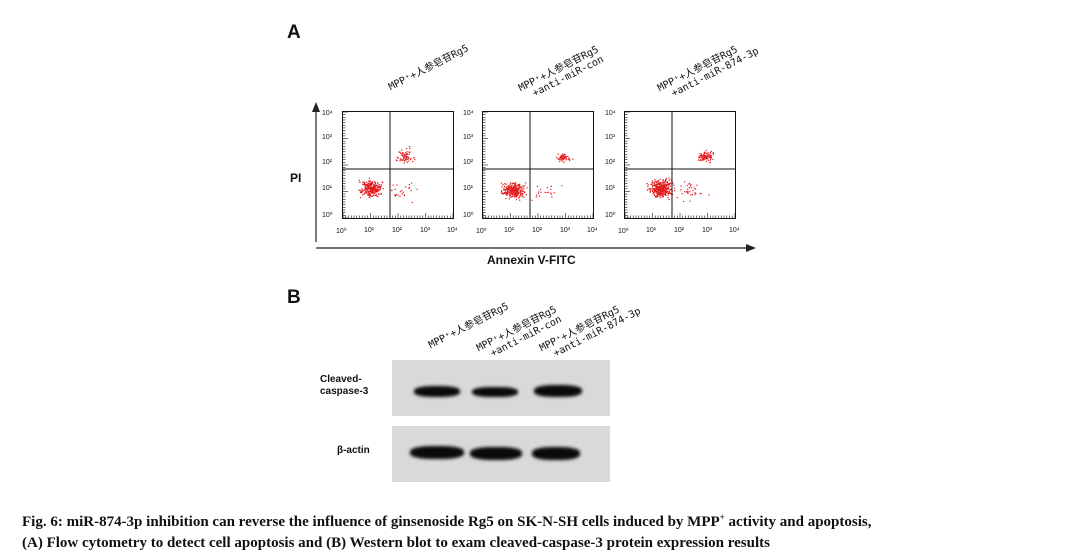 This screenshot has height=559, width=1065. Describe the element at coordinates (536, 248) in the screenshot. I see `x-axis-arrow` at that location.